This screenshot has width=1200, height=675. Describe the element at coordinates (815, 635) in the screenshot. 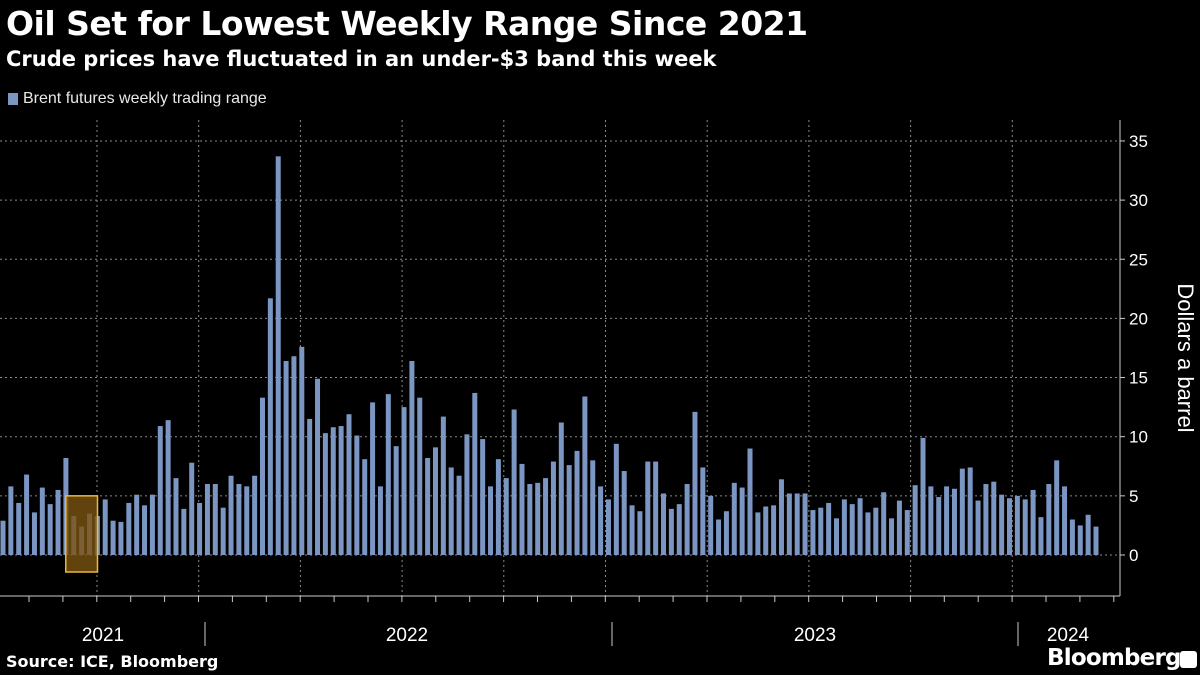

I see `x-tick-label: 2023` at that location.